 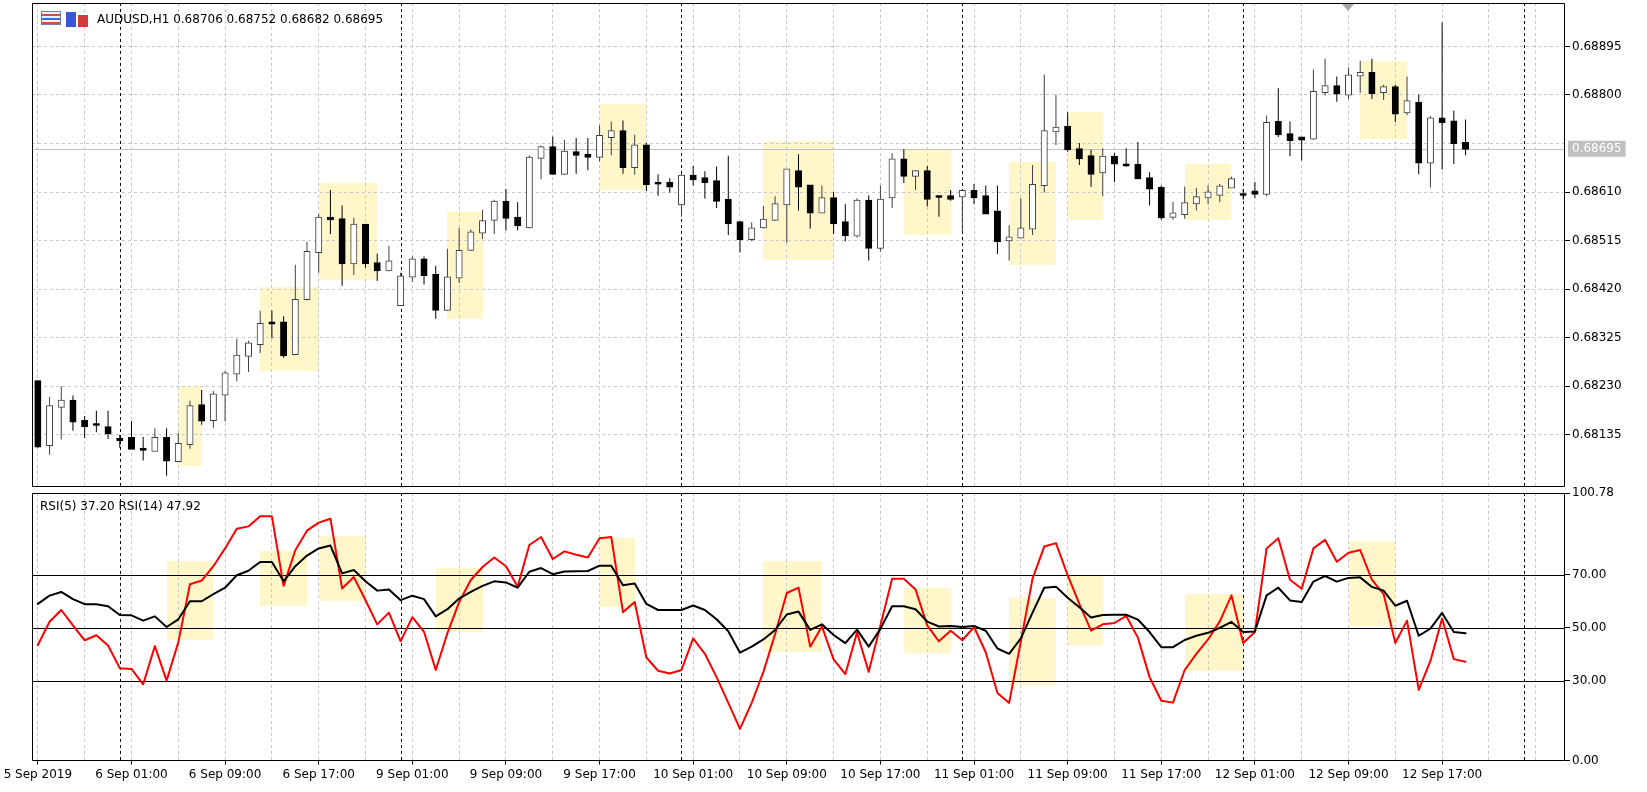 What do you see at coordinates (318, 773) in the screenshot?
I see `x-tick-label: 6 Sep 17:00` at bounding box center [318, 773].